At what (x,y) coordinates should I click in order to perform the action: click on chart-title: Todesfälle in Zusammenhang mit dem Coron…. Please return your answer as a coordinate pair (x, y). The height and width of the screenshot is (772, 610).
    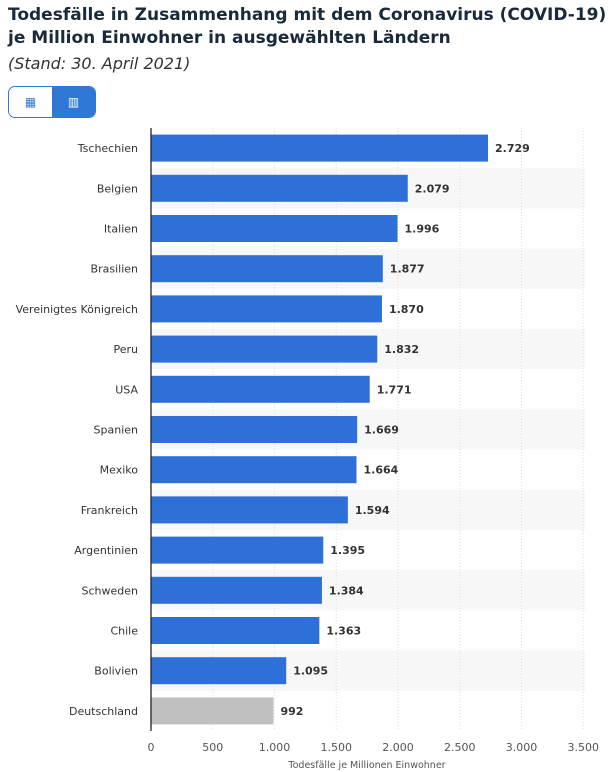
    Looking at the image, I should click on (307, 26).